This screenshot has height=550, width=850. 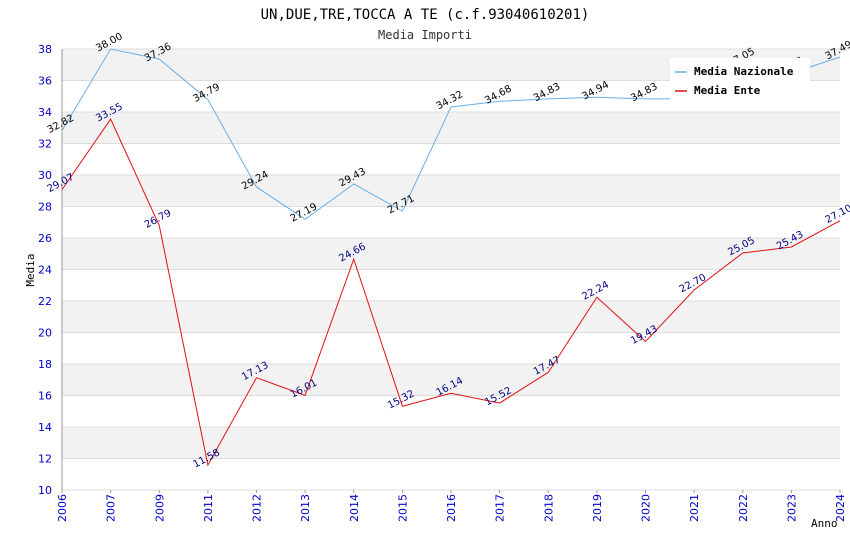 I want to click on legend-box, so click(x=740, y=81).